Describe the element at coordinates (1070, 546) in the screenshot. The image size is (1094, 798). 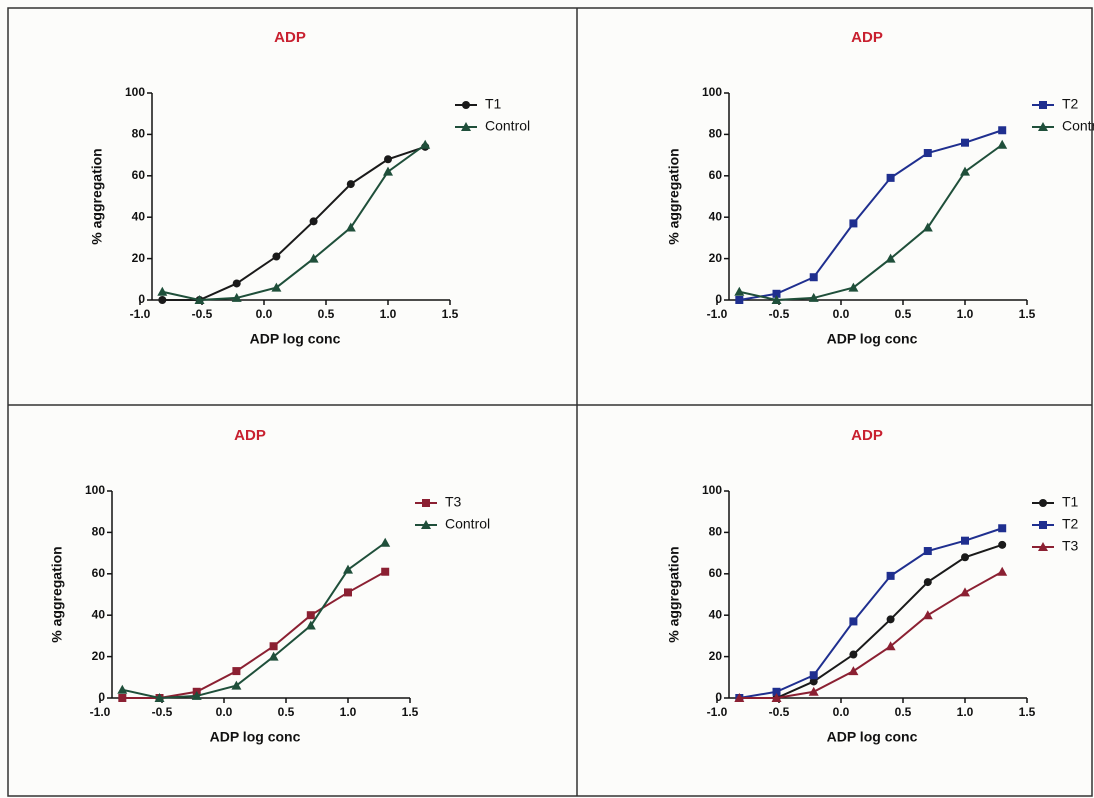
I see `legend-label: T3` at that location.